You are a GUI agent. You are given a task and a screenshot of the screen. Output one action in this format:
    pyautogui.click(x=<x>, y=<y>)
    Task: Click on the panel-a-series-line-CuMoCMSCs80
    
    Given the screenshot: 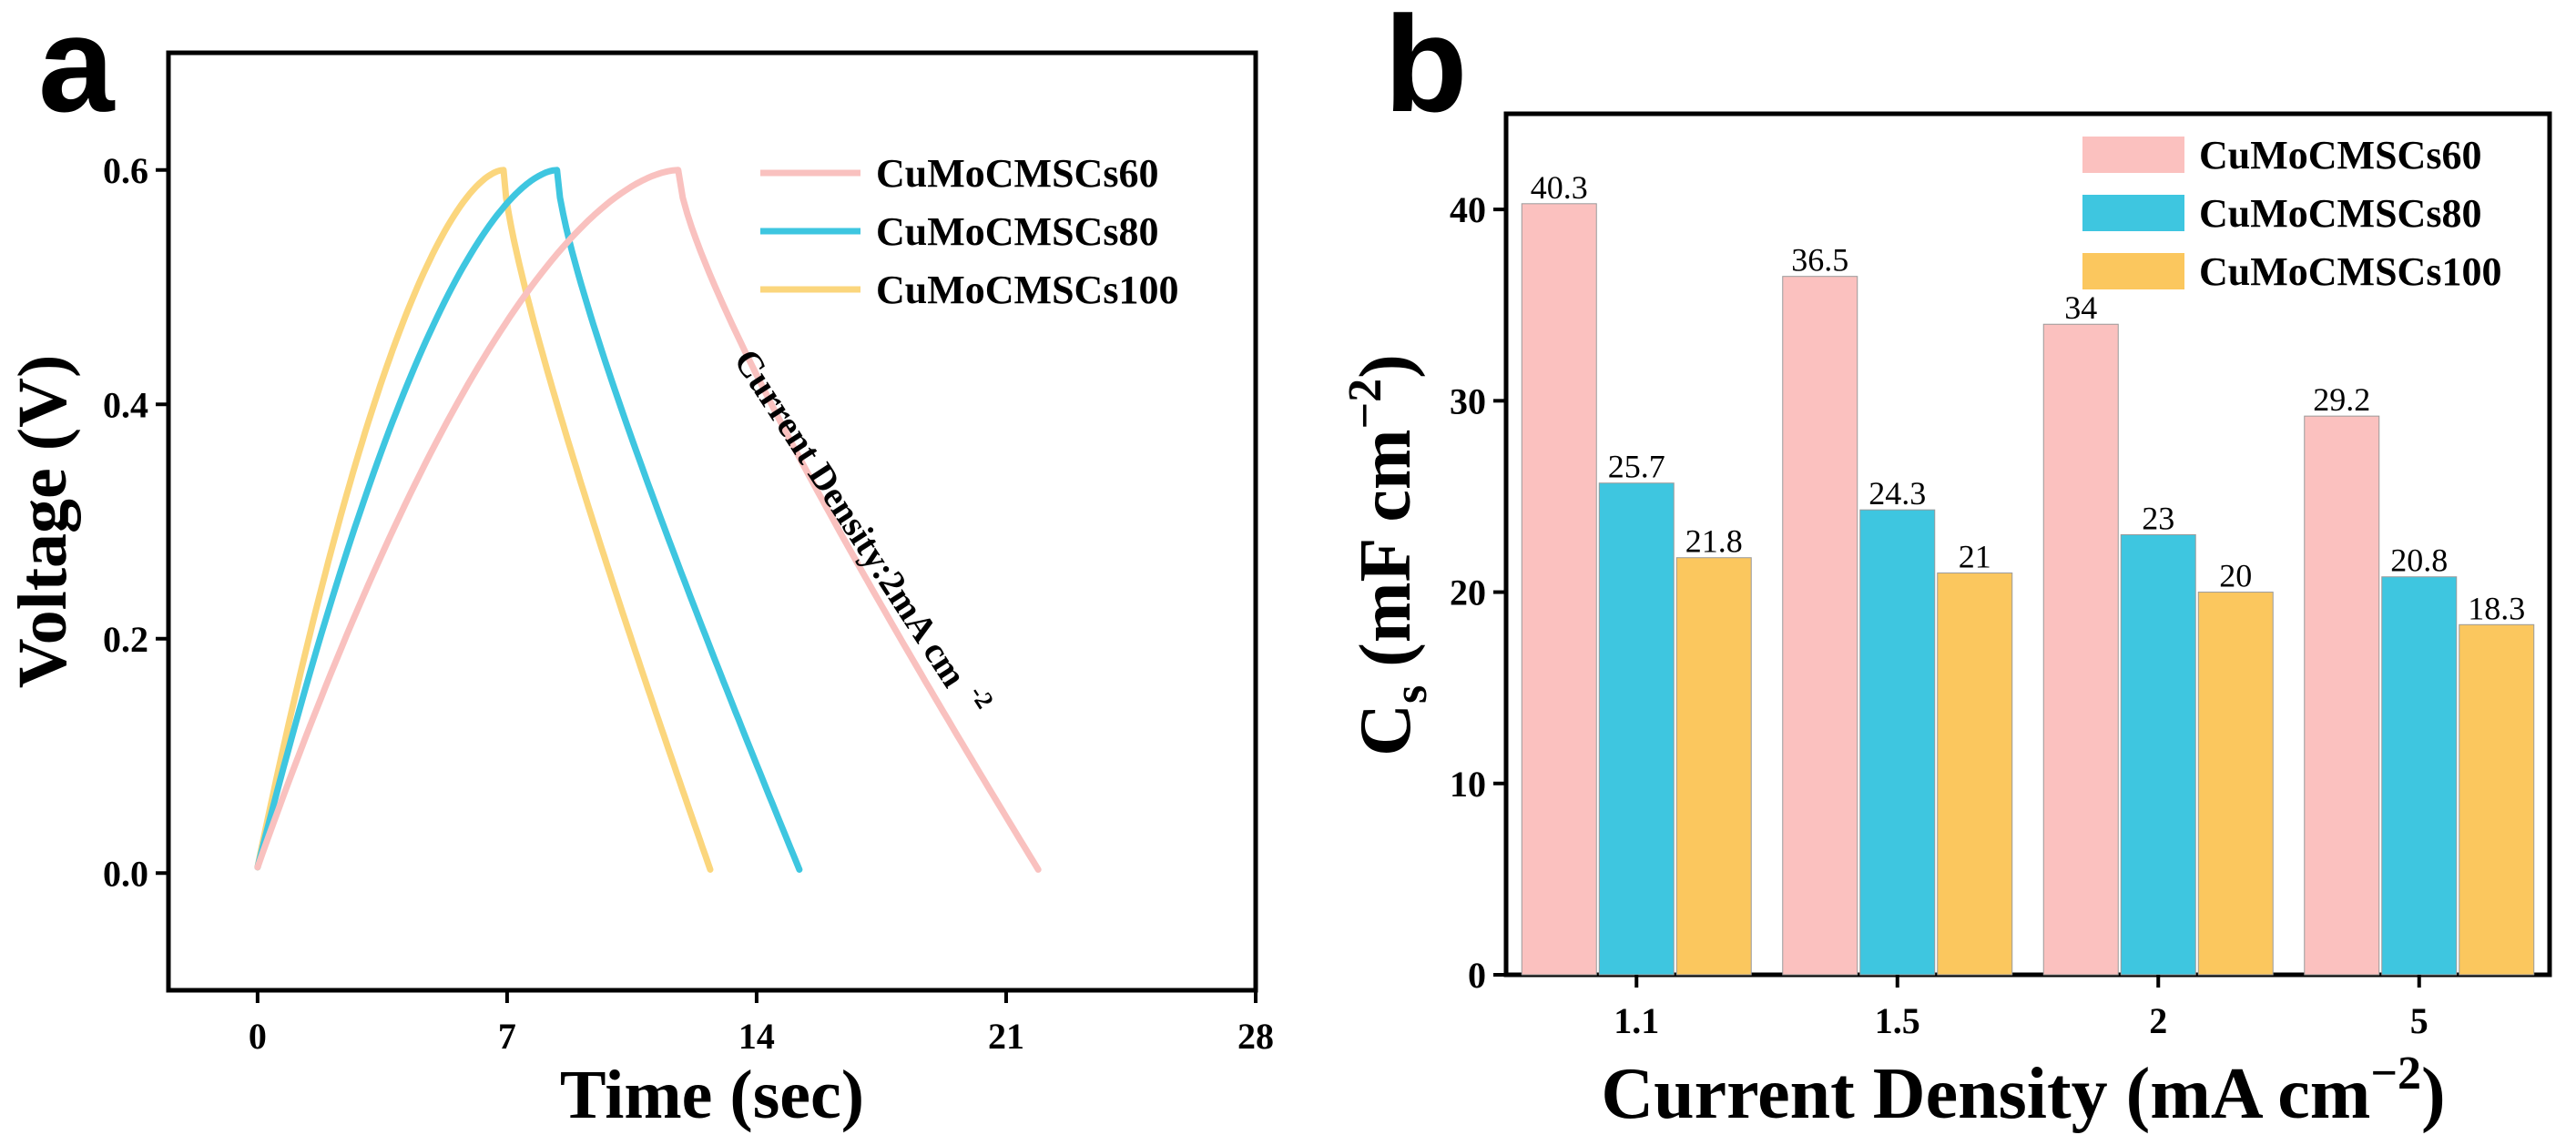 What is the action you would take?
    pyautogui.click(x=528, y=520)
    